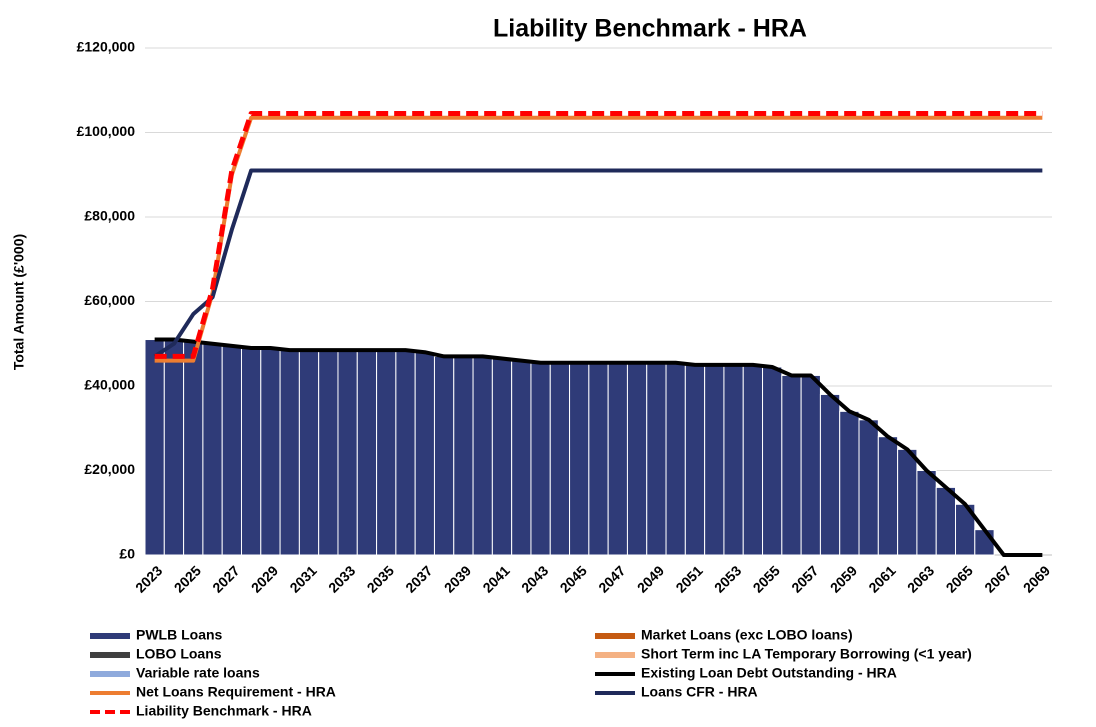  Describe the element at coordinates (769, 673) in the screenshot. I see `legend-label: Existing Loan Debt Outstanding - HRA` at that location.